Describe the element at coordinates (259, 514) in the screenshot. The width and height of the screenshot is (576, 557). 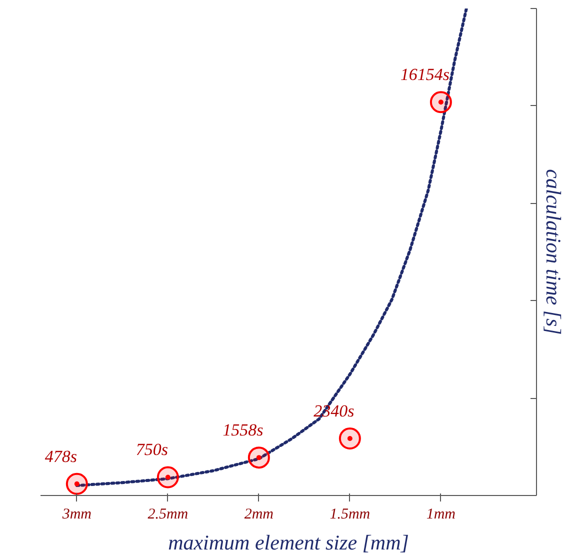
I see `x-tick-label: 2mm` at that location.